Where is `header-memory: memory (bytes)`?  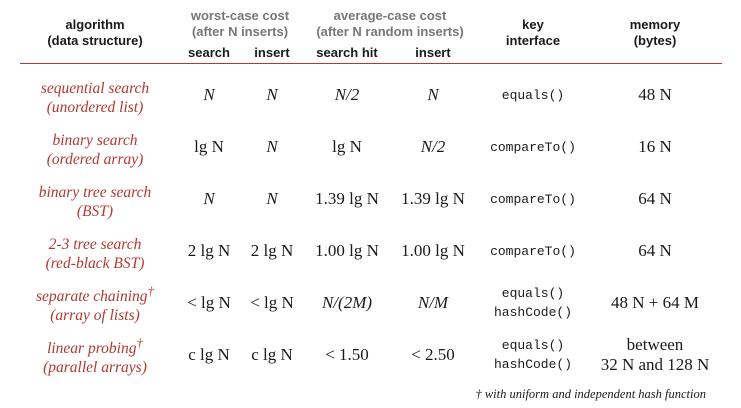
header-memory: memory (bytes) is located at coordinates (655, 32).